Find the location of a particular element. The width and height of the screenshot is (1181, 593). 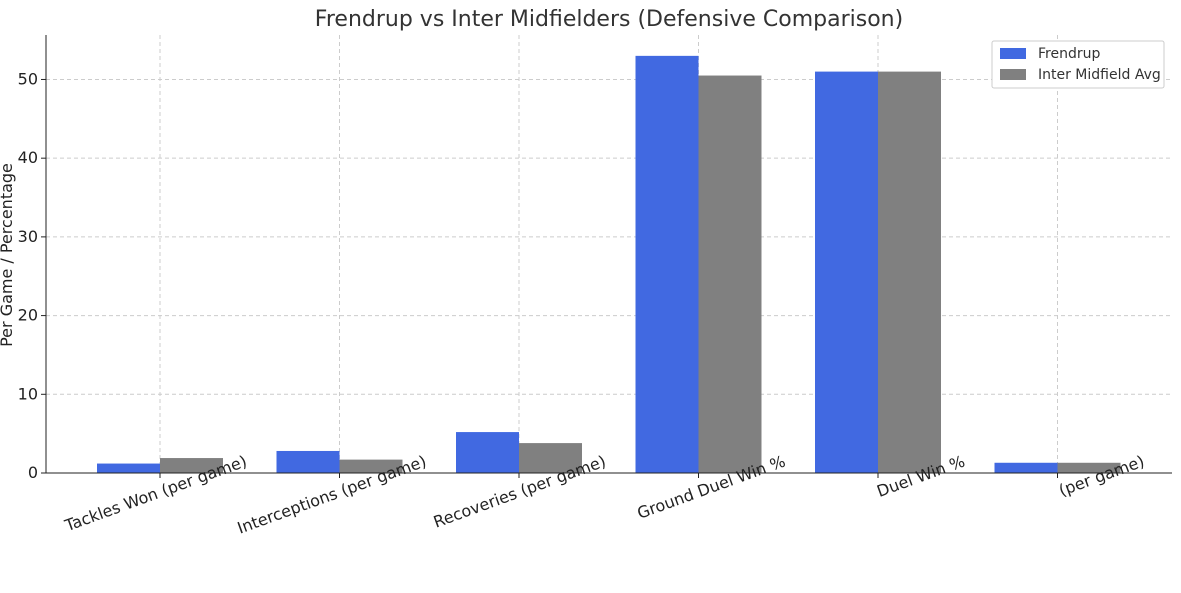

legend-box is located at coordinates (1078, 64).